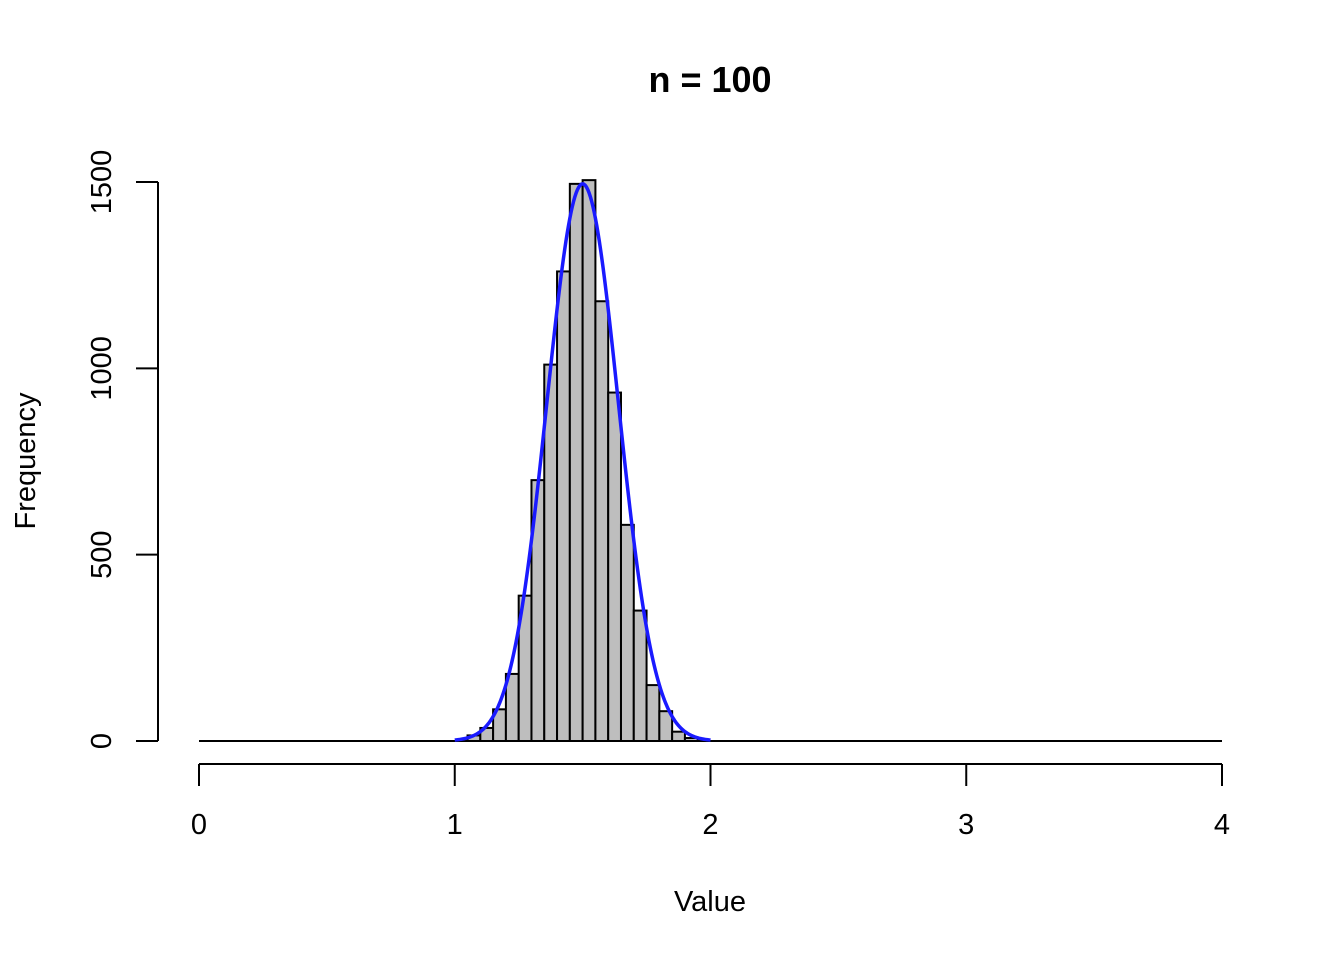 Image resolution: width=1344 pixels, height=960 pixels. I want to click on x-tick-label: 2, so click(710, 825).